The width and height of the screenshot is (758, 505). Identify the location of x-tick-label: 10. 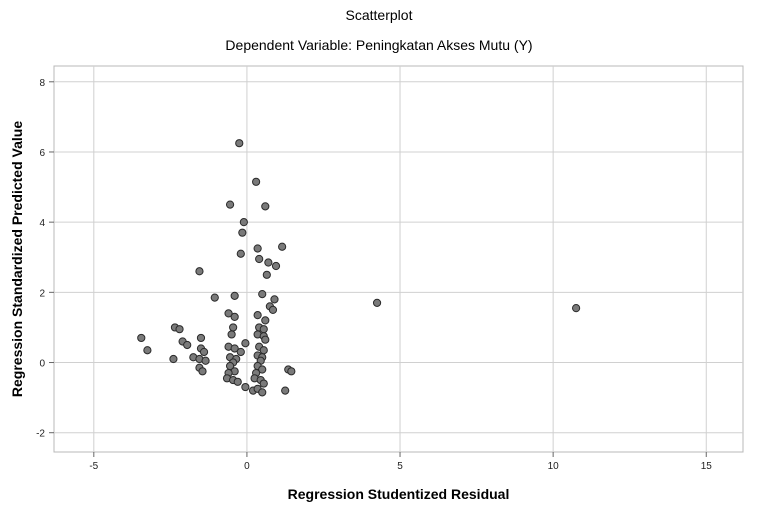
(554, 466).